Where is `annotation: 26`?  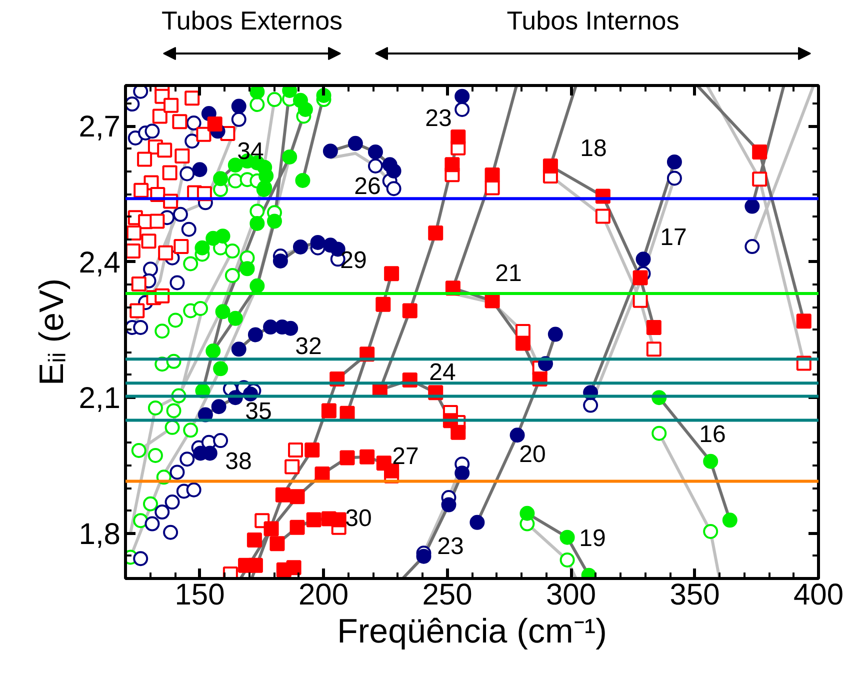
annotation: 26 is located at coordinates (367, 186).